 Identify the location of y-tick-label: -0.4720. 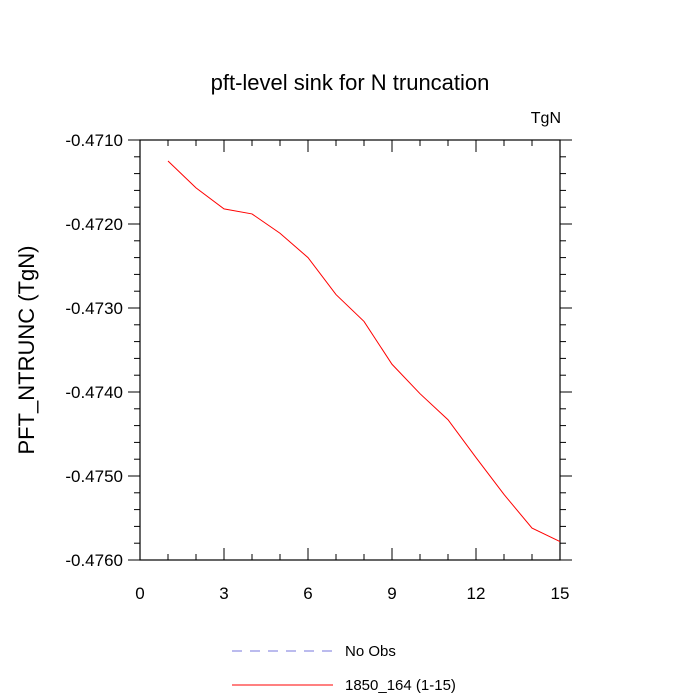
(94, 224).